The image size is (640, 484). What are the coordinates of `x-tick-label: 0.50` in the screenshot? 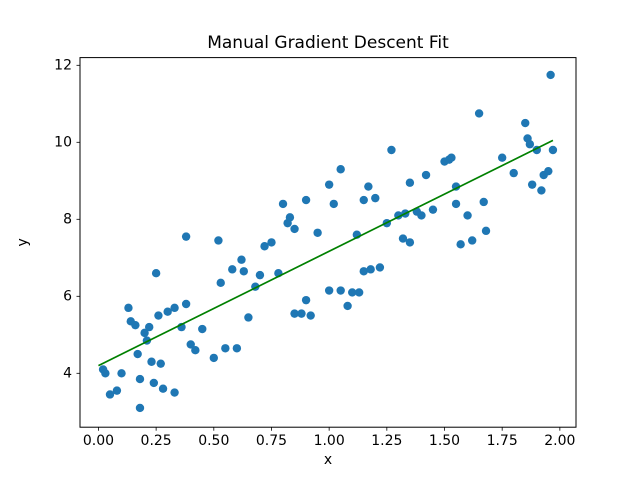 It's located at (213, 441).